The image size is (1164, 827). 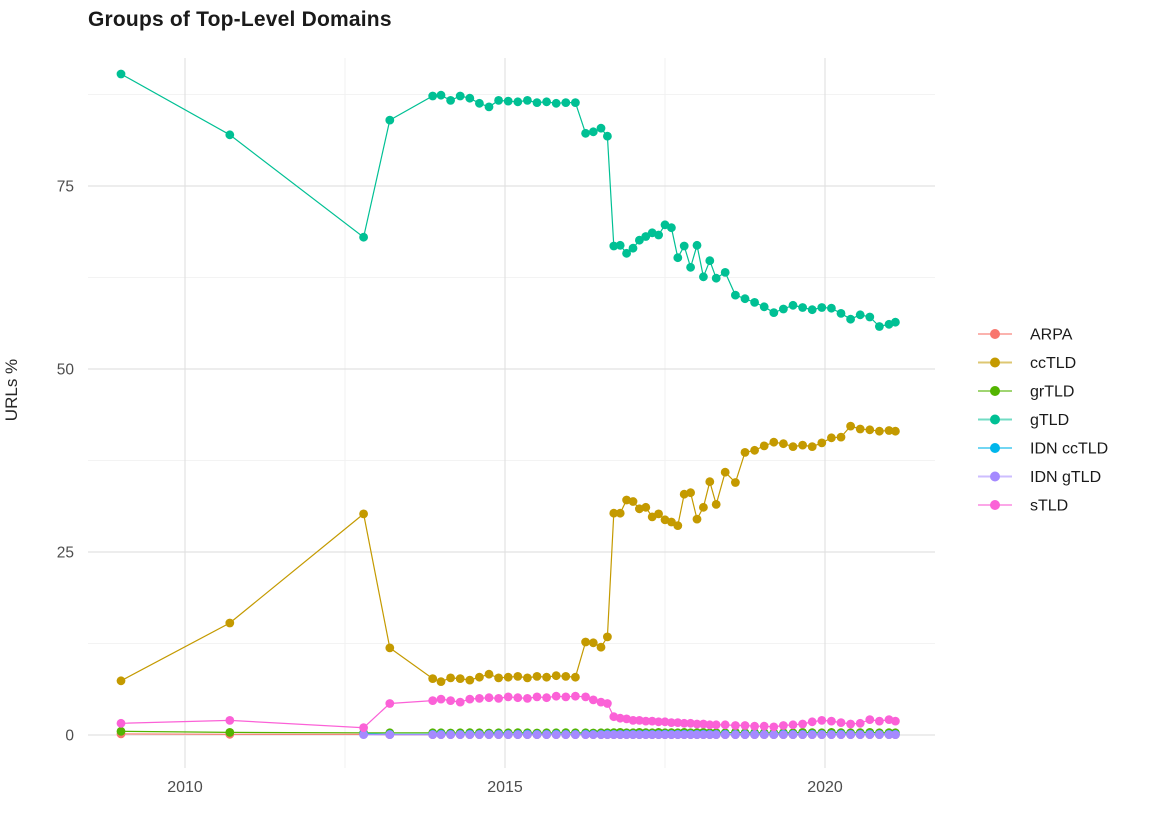 I want to click on chart-title: Groups of Top-Level Domains, so click(x=240, y=19).